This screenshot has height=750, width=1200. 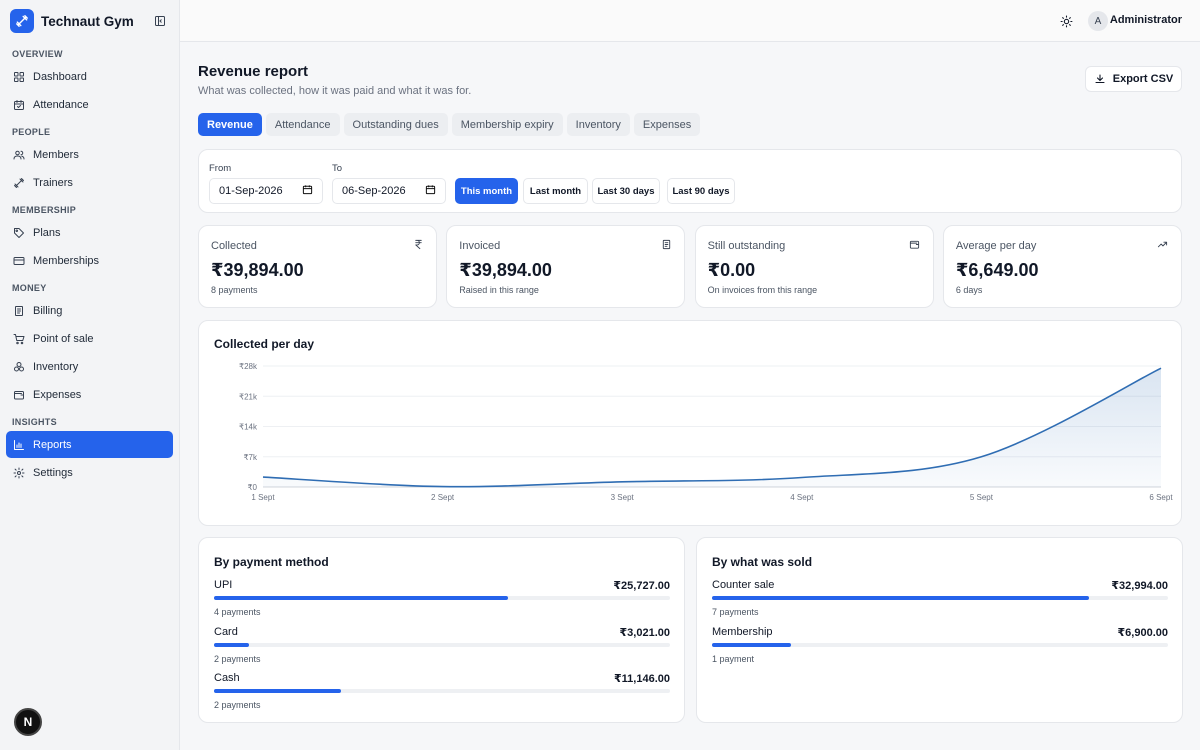 What do you see at coordinates (712, 427) in the screenshot?
I see `chart-series-line` at bounding box center [712, 427].